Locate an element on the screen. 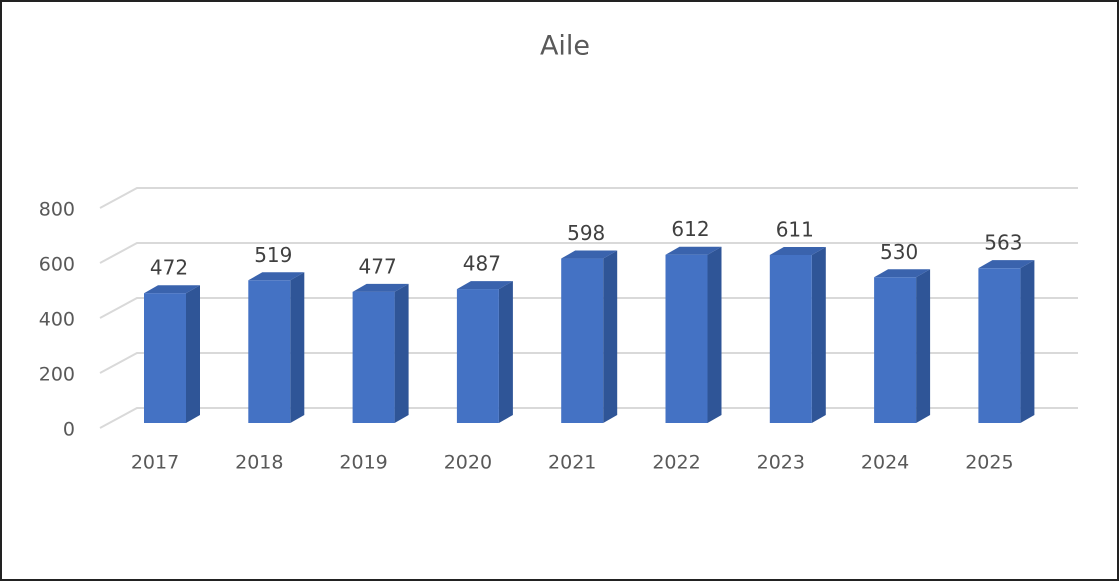 The height and width of the screenshot is (582, 1120). value-label: 472 is located at coordinates (169, 268).